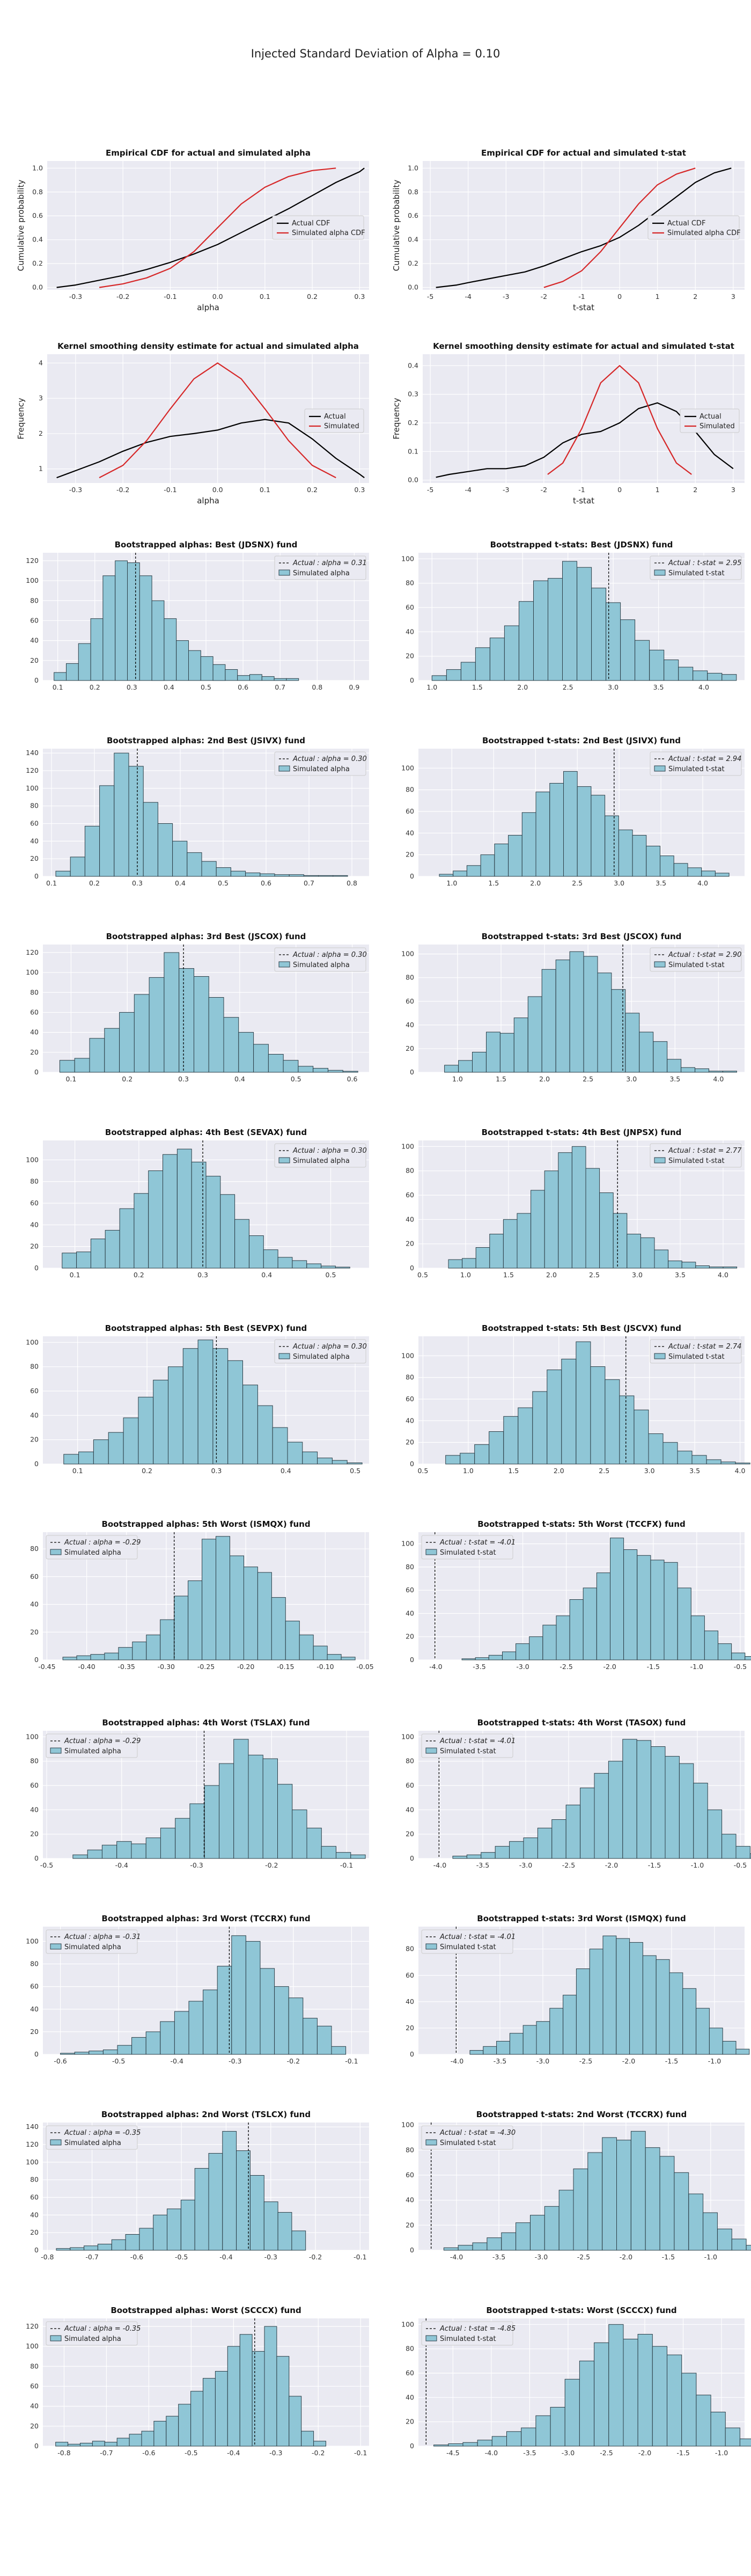  Describe the element at coordinates (240, 1079) in the screenshot. I see `x-tick-label: 0.4` at that location.